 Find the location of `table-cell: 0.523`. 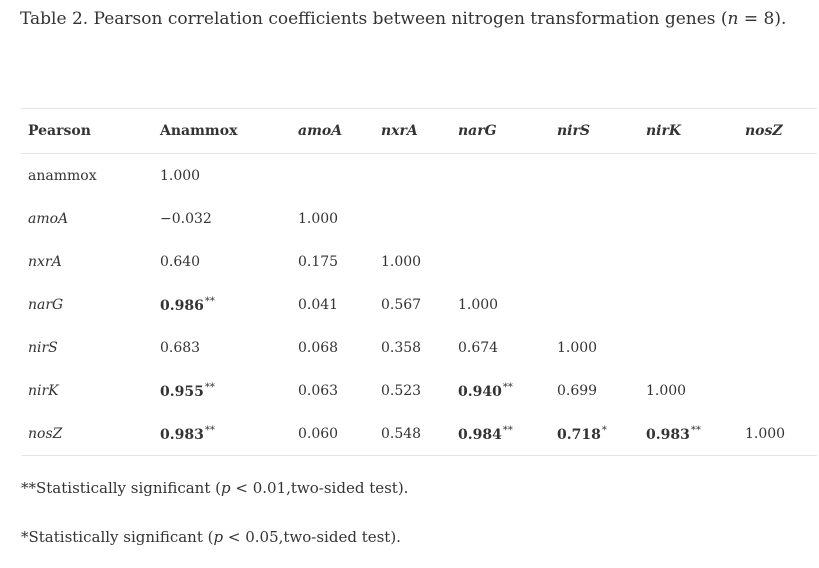

table-cell: 0.523 is located at coordinates (412, 390).